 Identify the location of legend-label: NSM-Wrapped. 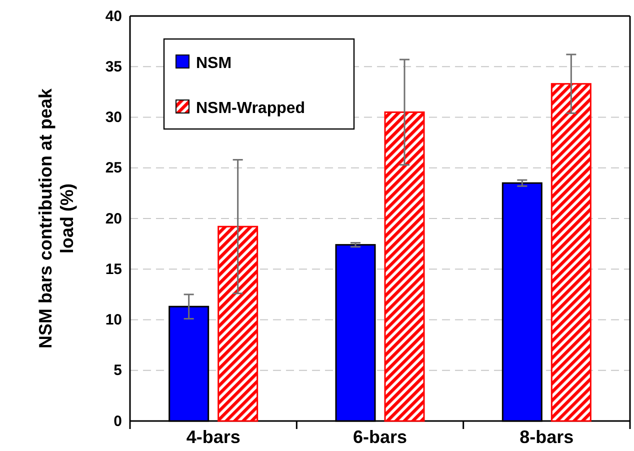
(251, 108).